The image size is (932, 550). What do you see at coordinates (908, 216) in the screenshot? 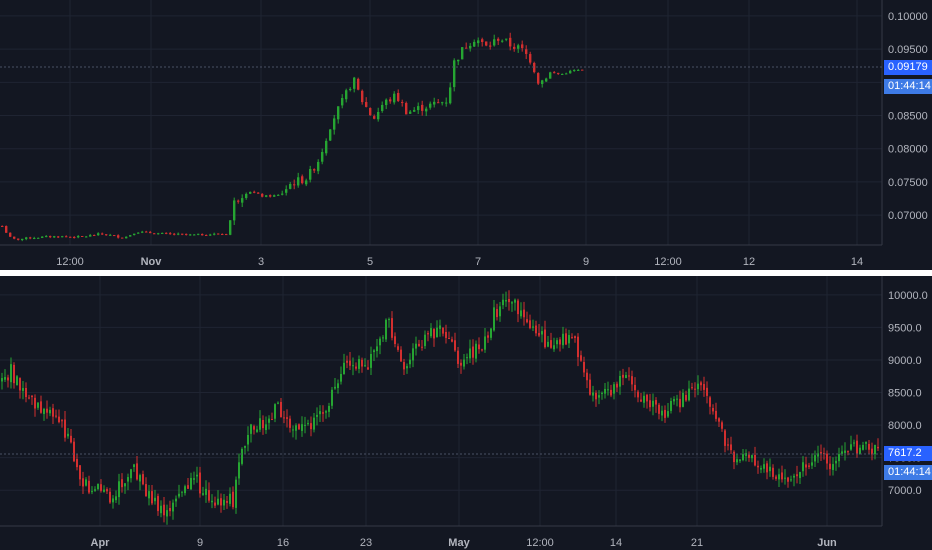
I see `y-tick-label: 0.07000` at bounding box center [908, 216].